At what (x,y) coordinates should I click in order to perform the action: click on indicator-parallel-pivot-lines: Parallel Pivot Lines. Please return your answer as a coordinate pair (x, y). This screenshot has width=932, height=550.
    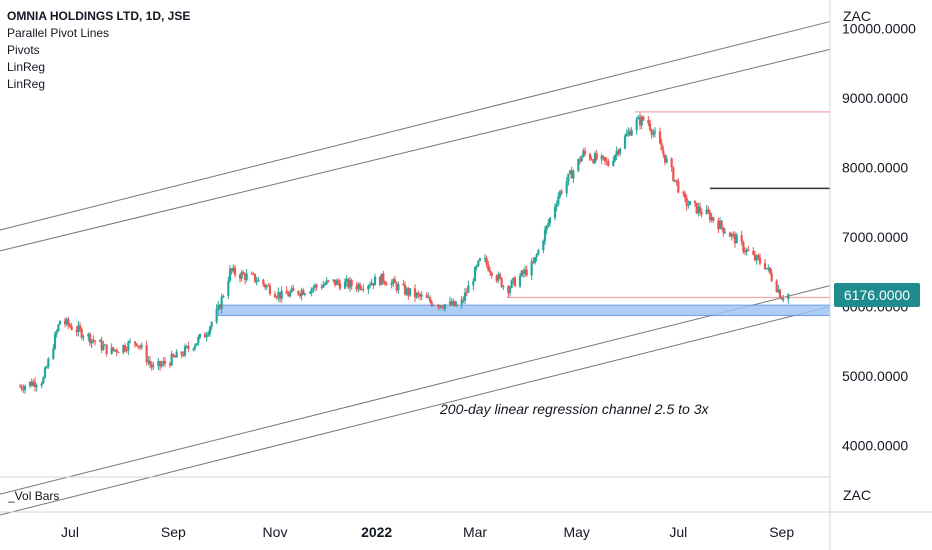
    Looking at the image, I should click on (58, 33).